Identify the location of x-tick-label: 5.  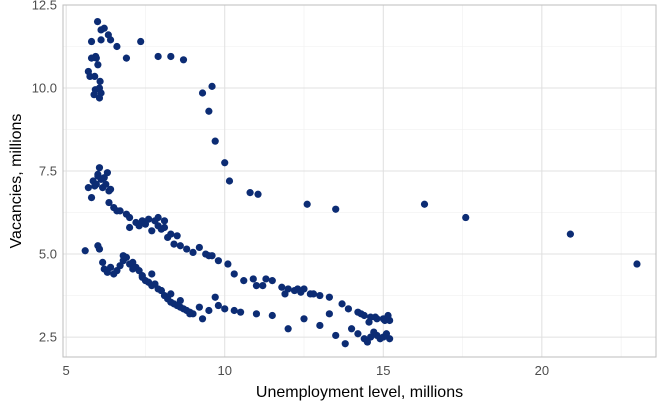
(66, 370).